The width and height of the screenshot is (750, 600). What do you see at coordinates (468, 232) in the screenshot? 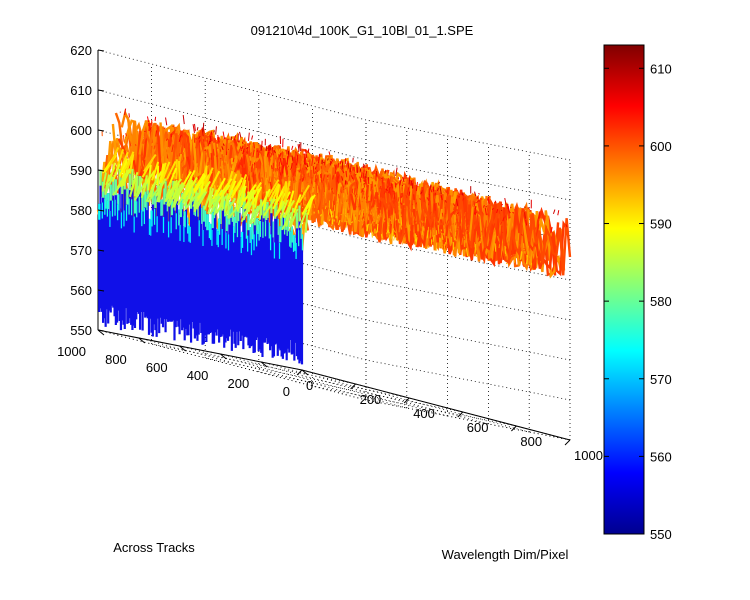
I see `surface-line` at bounding box center [468, 232].